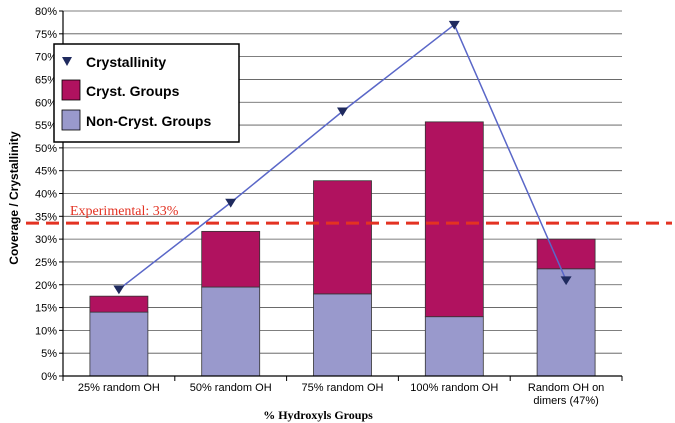 Image resolution: width=675 pixels, height=423 pixels. What do you see at coordinates (343, 388) in the screenshot?
I see `x-tick-label: 75% random OH` at bounding box center [343, 388].